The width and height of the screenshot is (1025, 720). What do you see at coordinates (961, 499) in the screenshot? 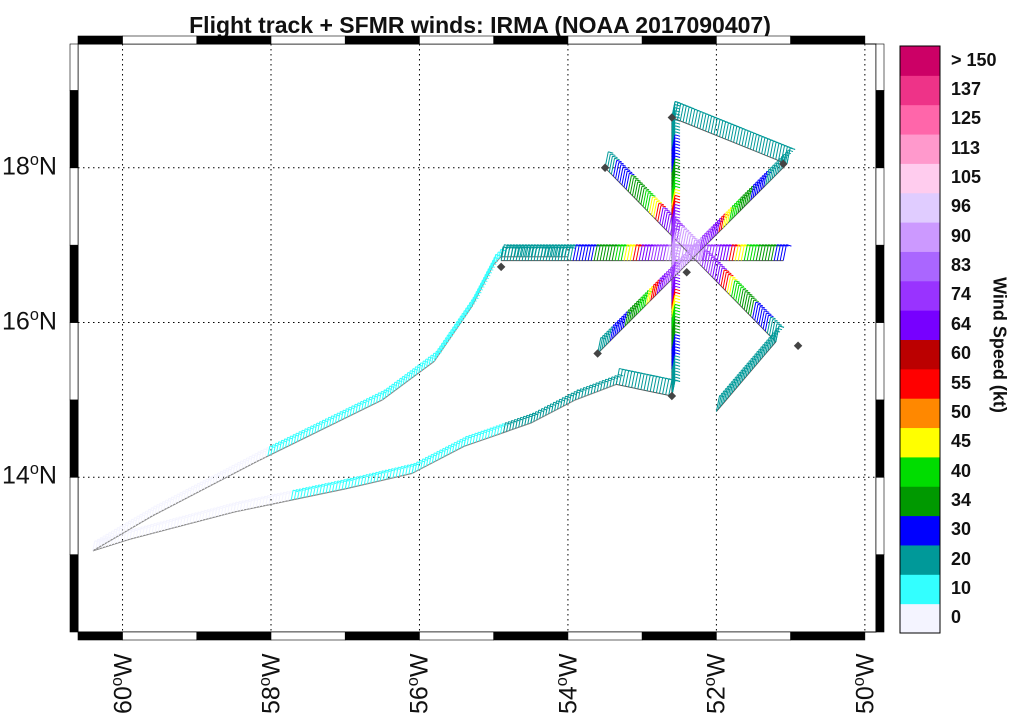
I see `colorbar-tick-label: 34` at bounding box center [961, 499].